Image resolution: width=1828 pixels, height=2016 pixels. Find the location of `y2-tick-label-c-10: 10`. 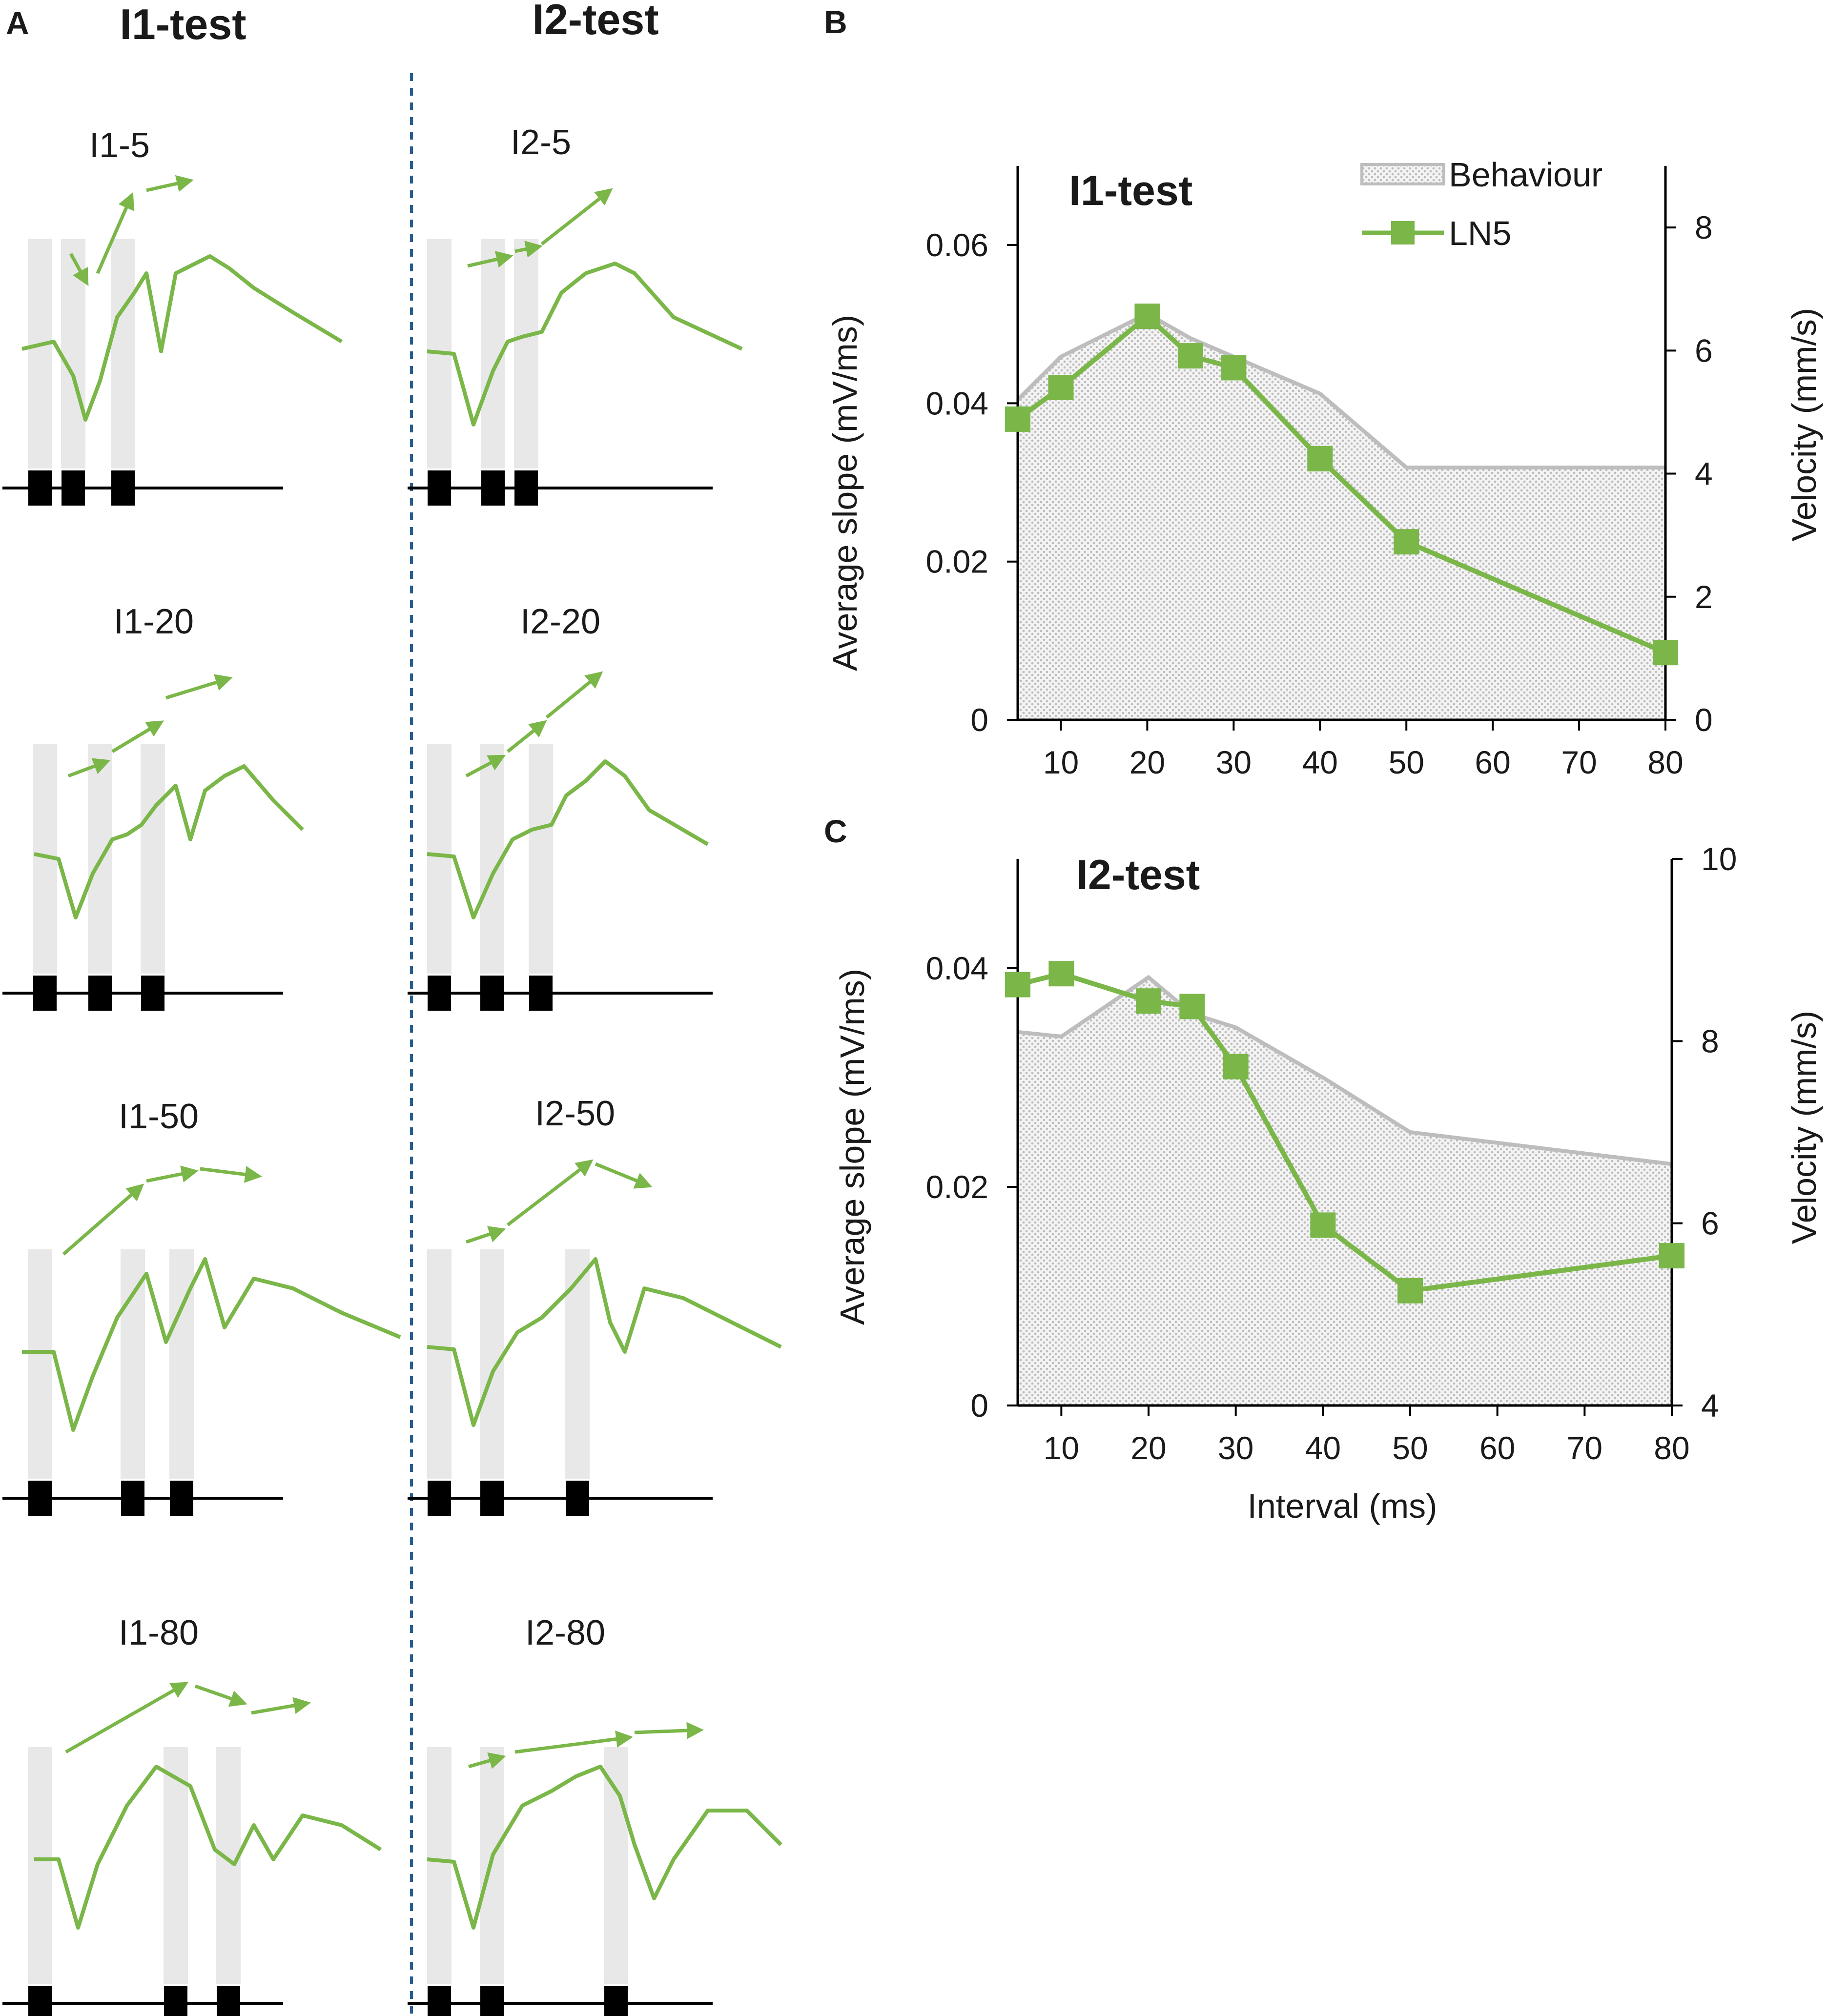

y2-tick-label-c-10: 10 is located at coordinates (1719, 859).